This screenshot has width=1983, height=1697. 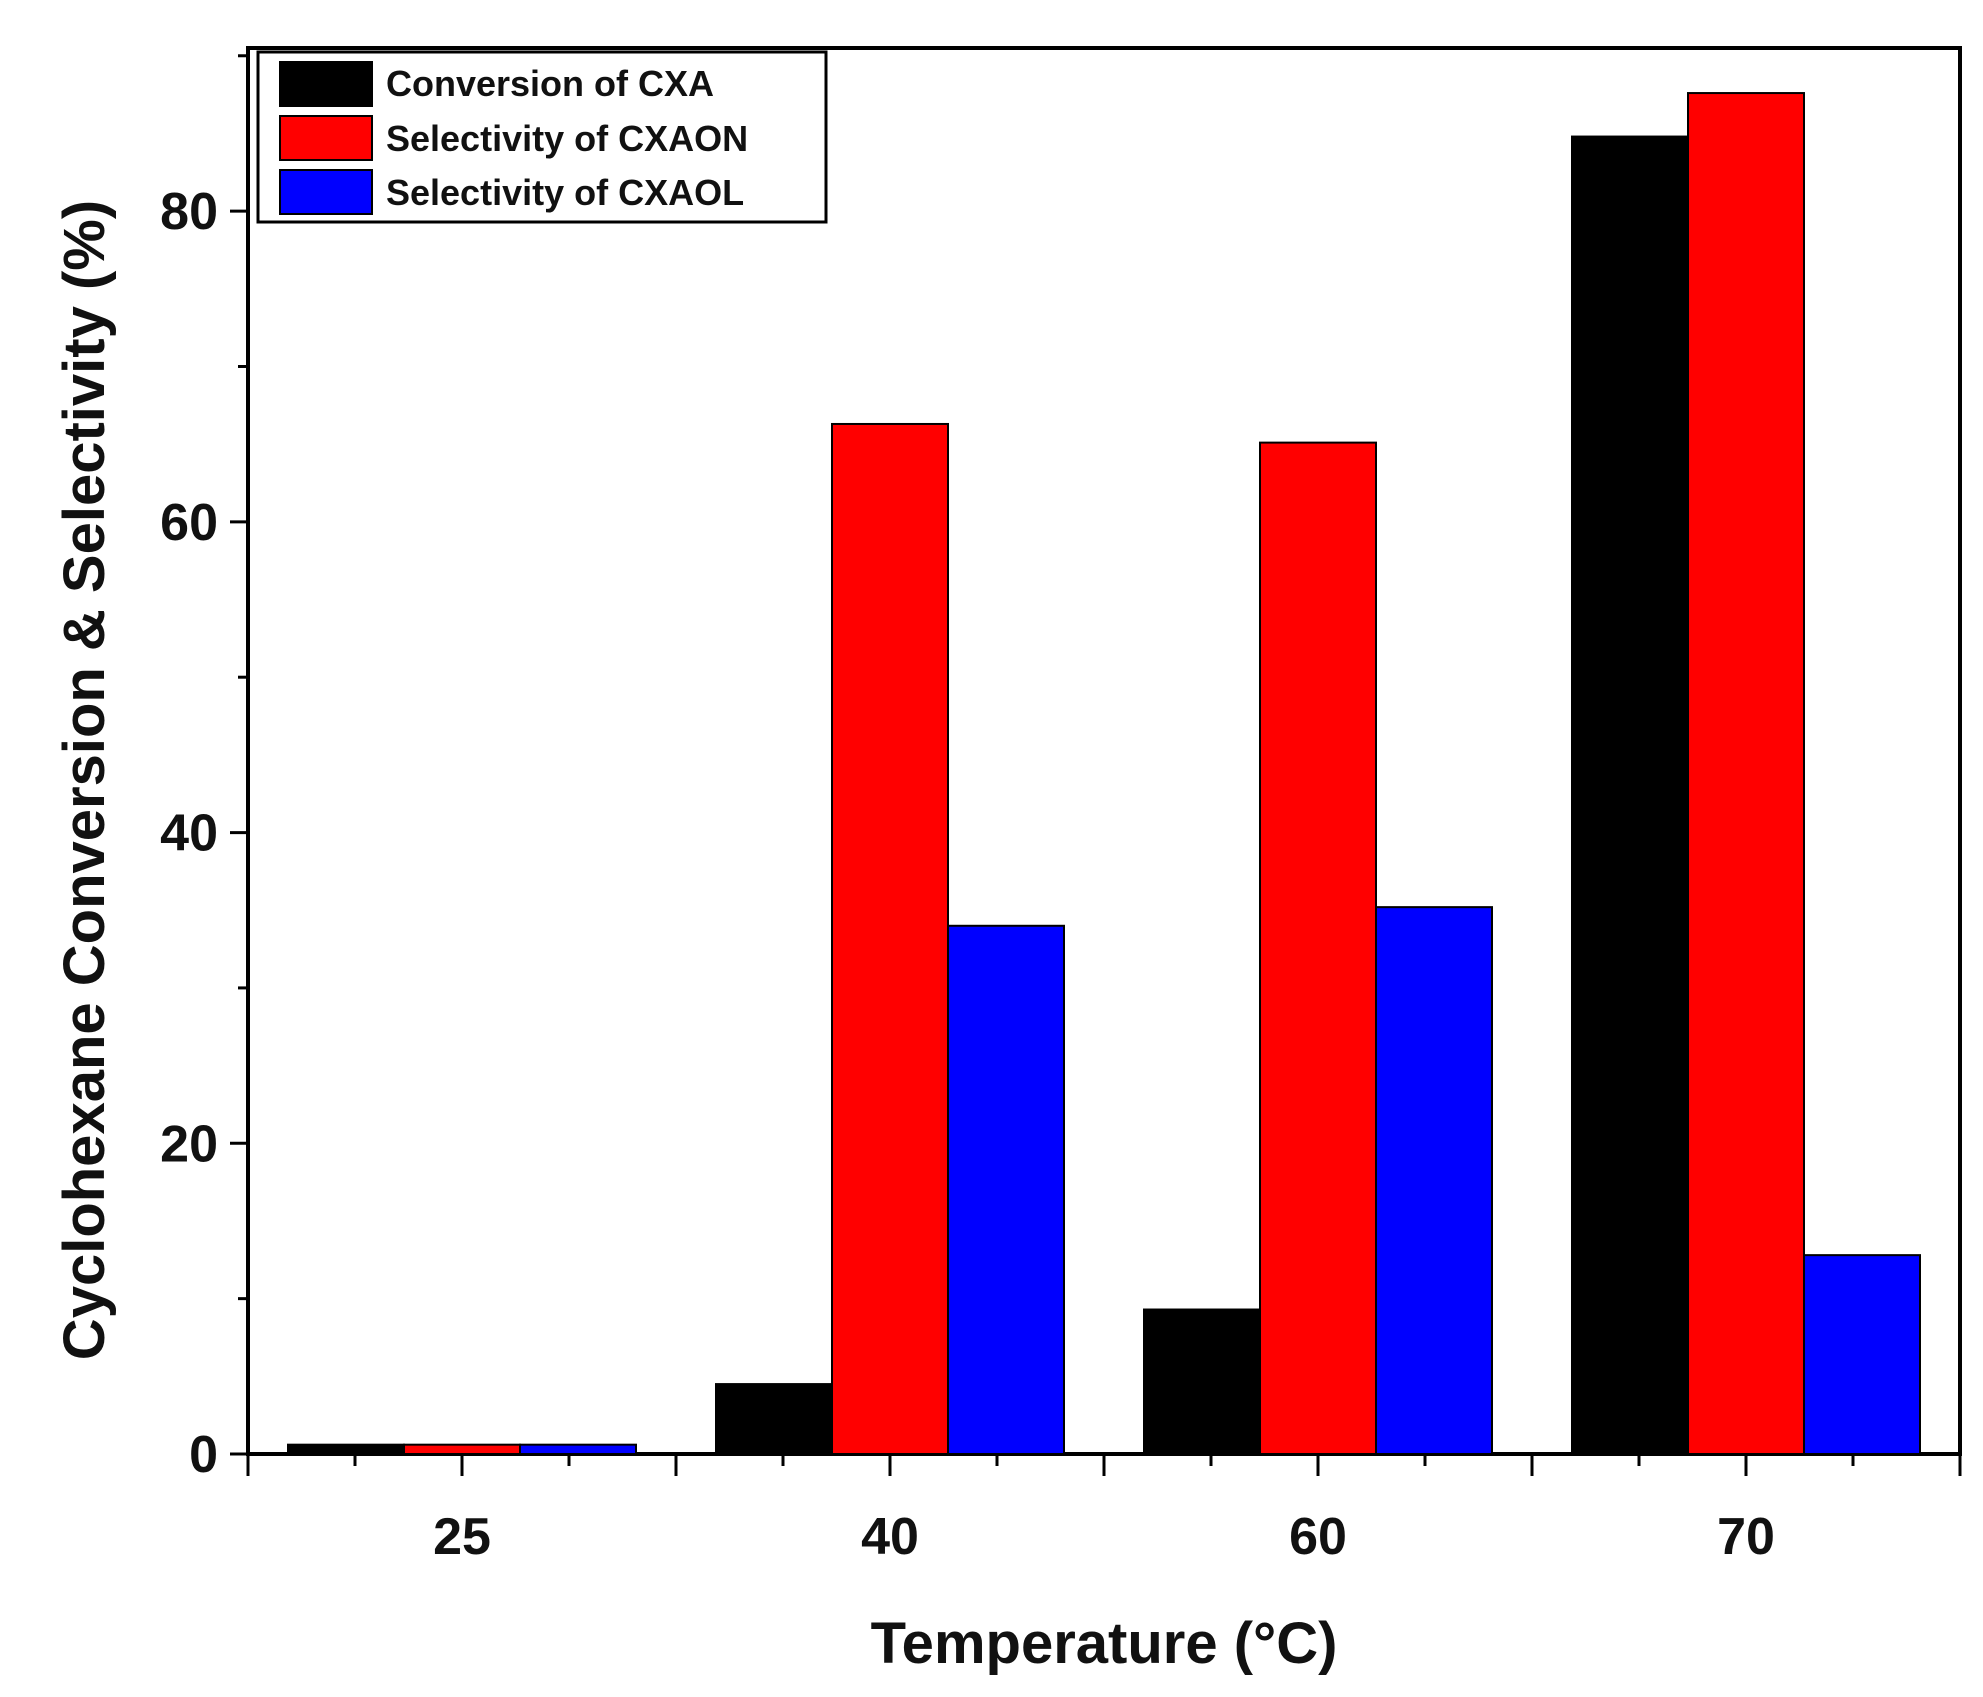 What do you see at coordinates (189, 1144) in the screenshot?
I see `y-tick-label-20: 20` at bounding box center [189, 1144].